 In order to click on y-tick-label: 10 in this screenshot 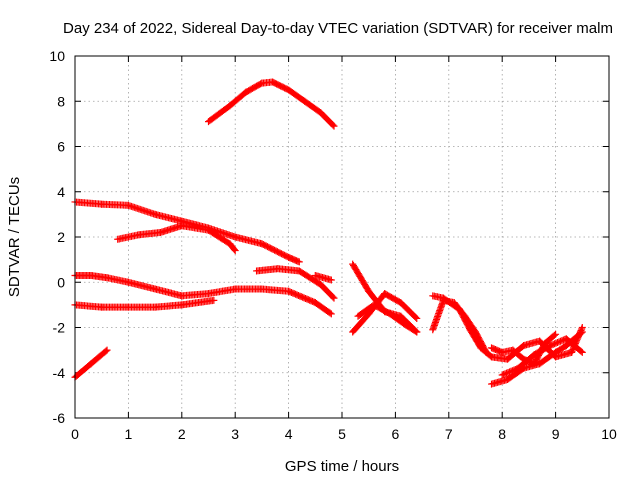, I will do `click(57, 56)`.